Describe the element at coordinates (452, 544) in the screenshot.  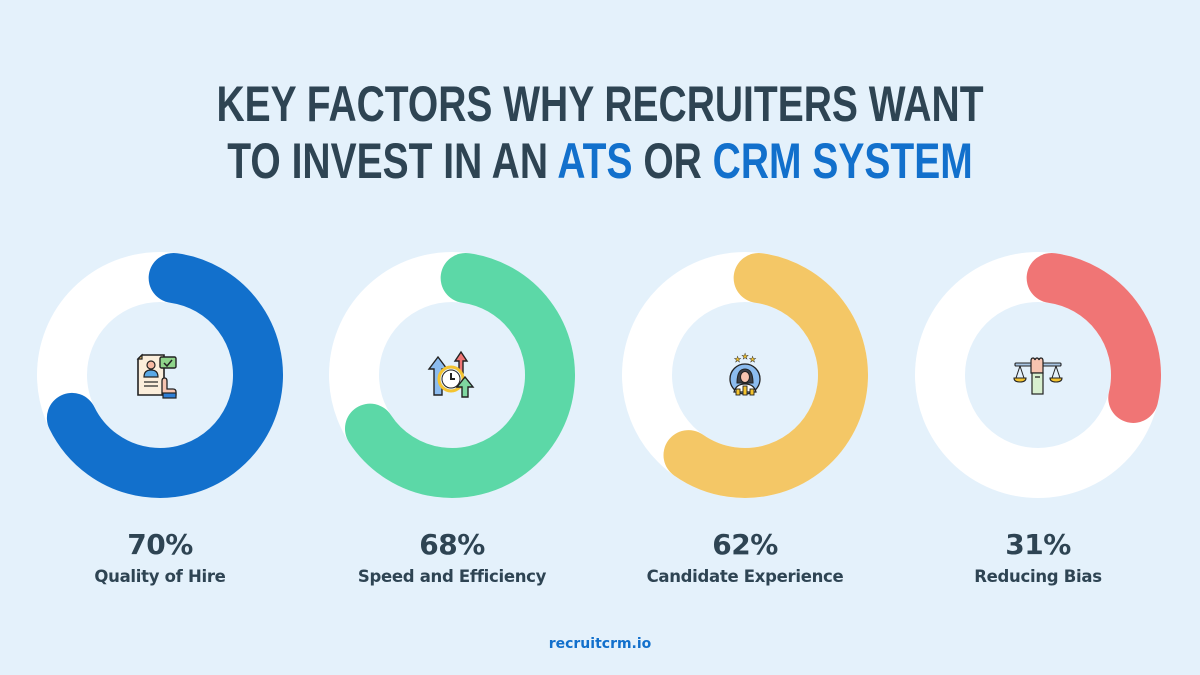
I see `percent-value: 68%` at that location.